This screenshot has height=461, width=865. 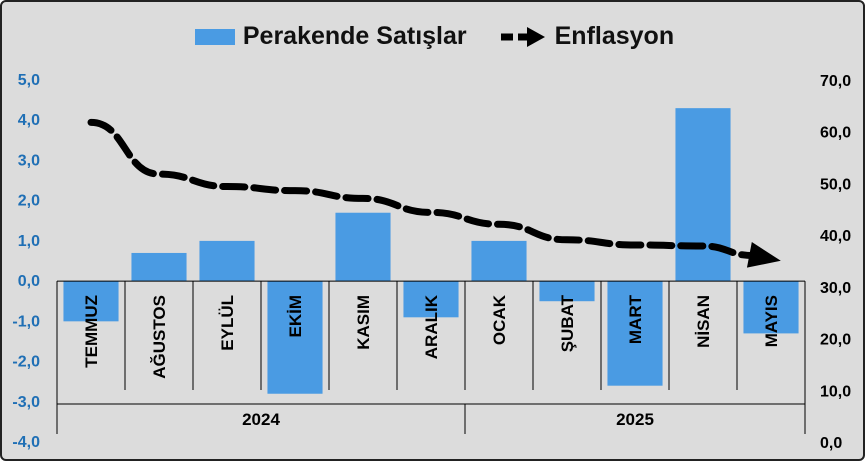 What do you see at coordinates (635, 319) in the screenshot?
I see `x-tick-label: MART` at bounding box center [635, 319].